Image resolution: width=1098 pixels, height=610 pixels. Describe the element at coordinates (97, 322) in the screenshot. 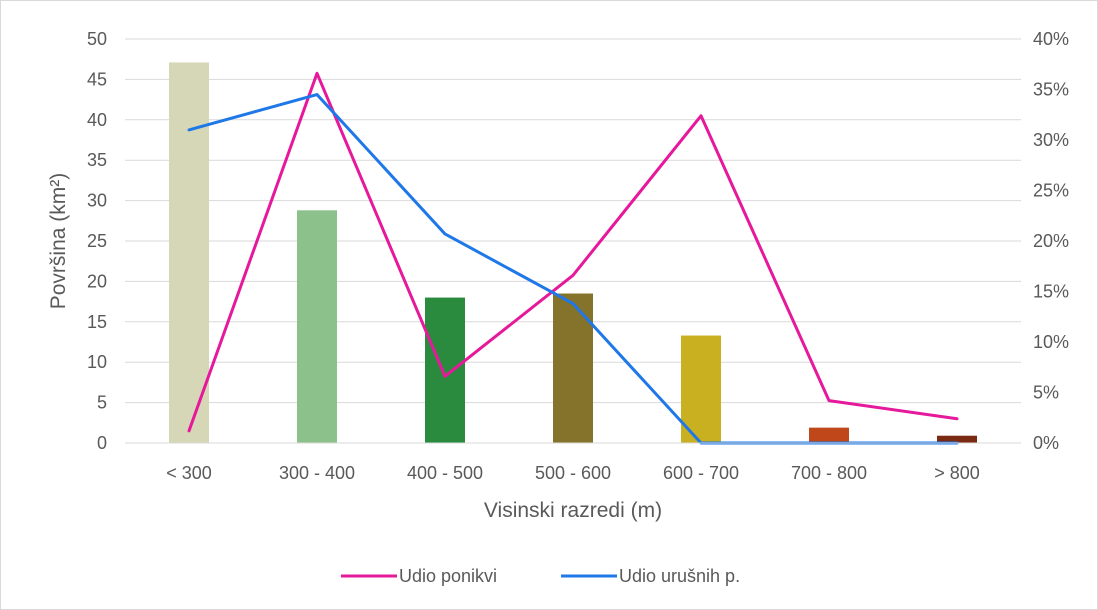

I see `y-tick-label: 15` at that location.